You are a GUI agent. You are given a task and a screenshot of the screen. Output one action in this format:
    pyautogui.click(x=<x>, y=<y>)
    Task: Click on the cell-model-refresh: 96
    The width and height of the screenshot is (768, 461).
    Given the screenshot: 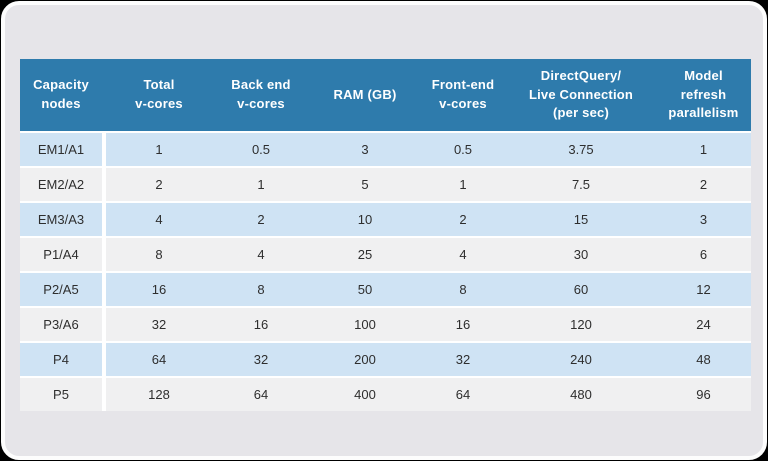 What is the action you would take?
    pyautogui.click(x=703, y=394)
    